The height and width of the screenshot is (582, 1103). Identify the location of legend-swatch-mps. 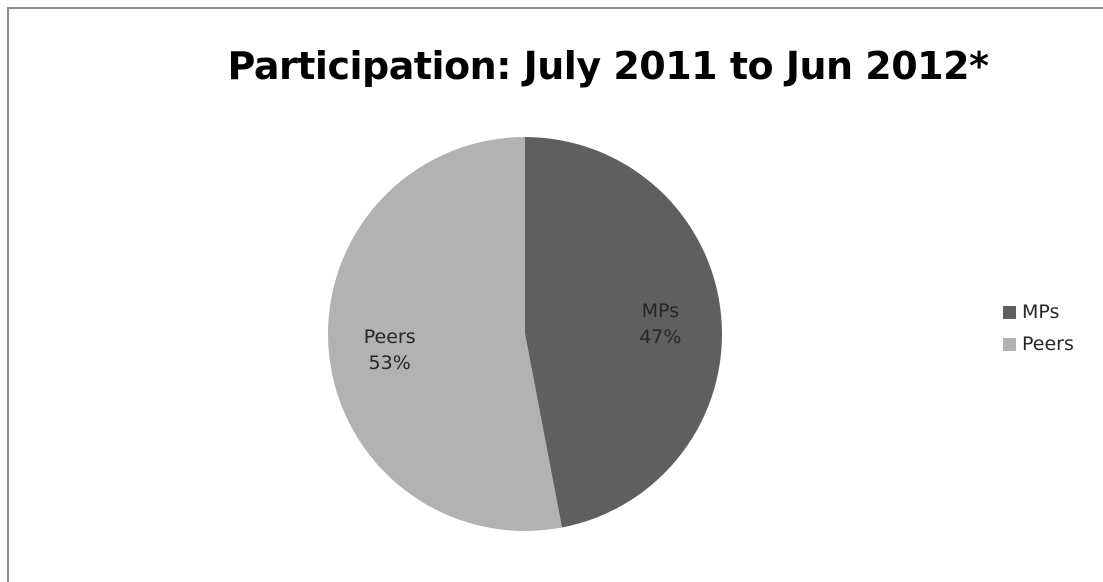
(1009, 312).